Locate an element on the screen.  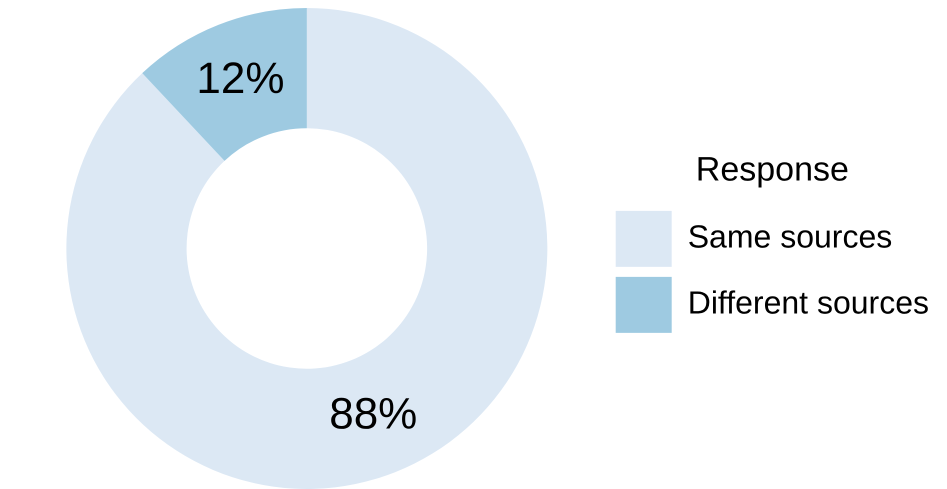
legend-title: Response is located at coordinates (772, 169).